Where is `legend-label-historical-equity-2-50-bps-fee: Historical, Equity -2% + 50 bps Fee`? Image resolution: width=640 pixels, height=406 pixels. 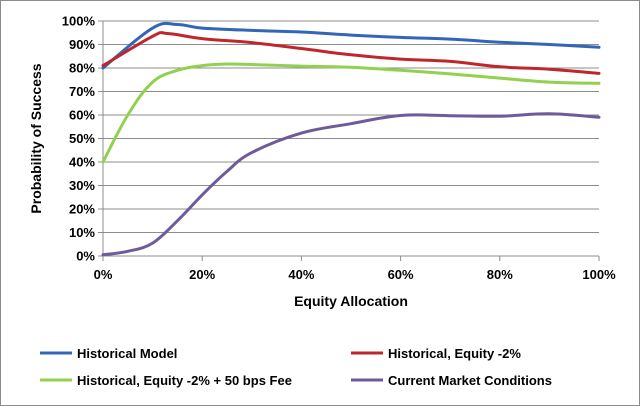
legend-label-historical-equity-2-50-bps-fee: Historical, Equity -2% + 50 bps Fee is located at coordinates (184, 380).